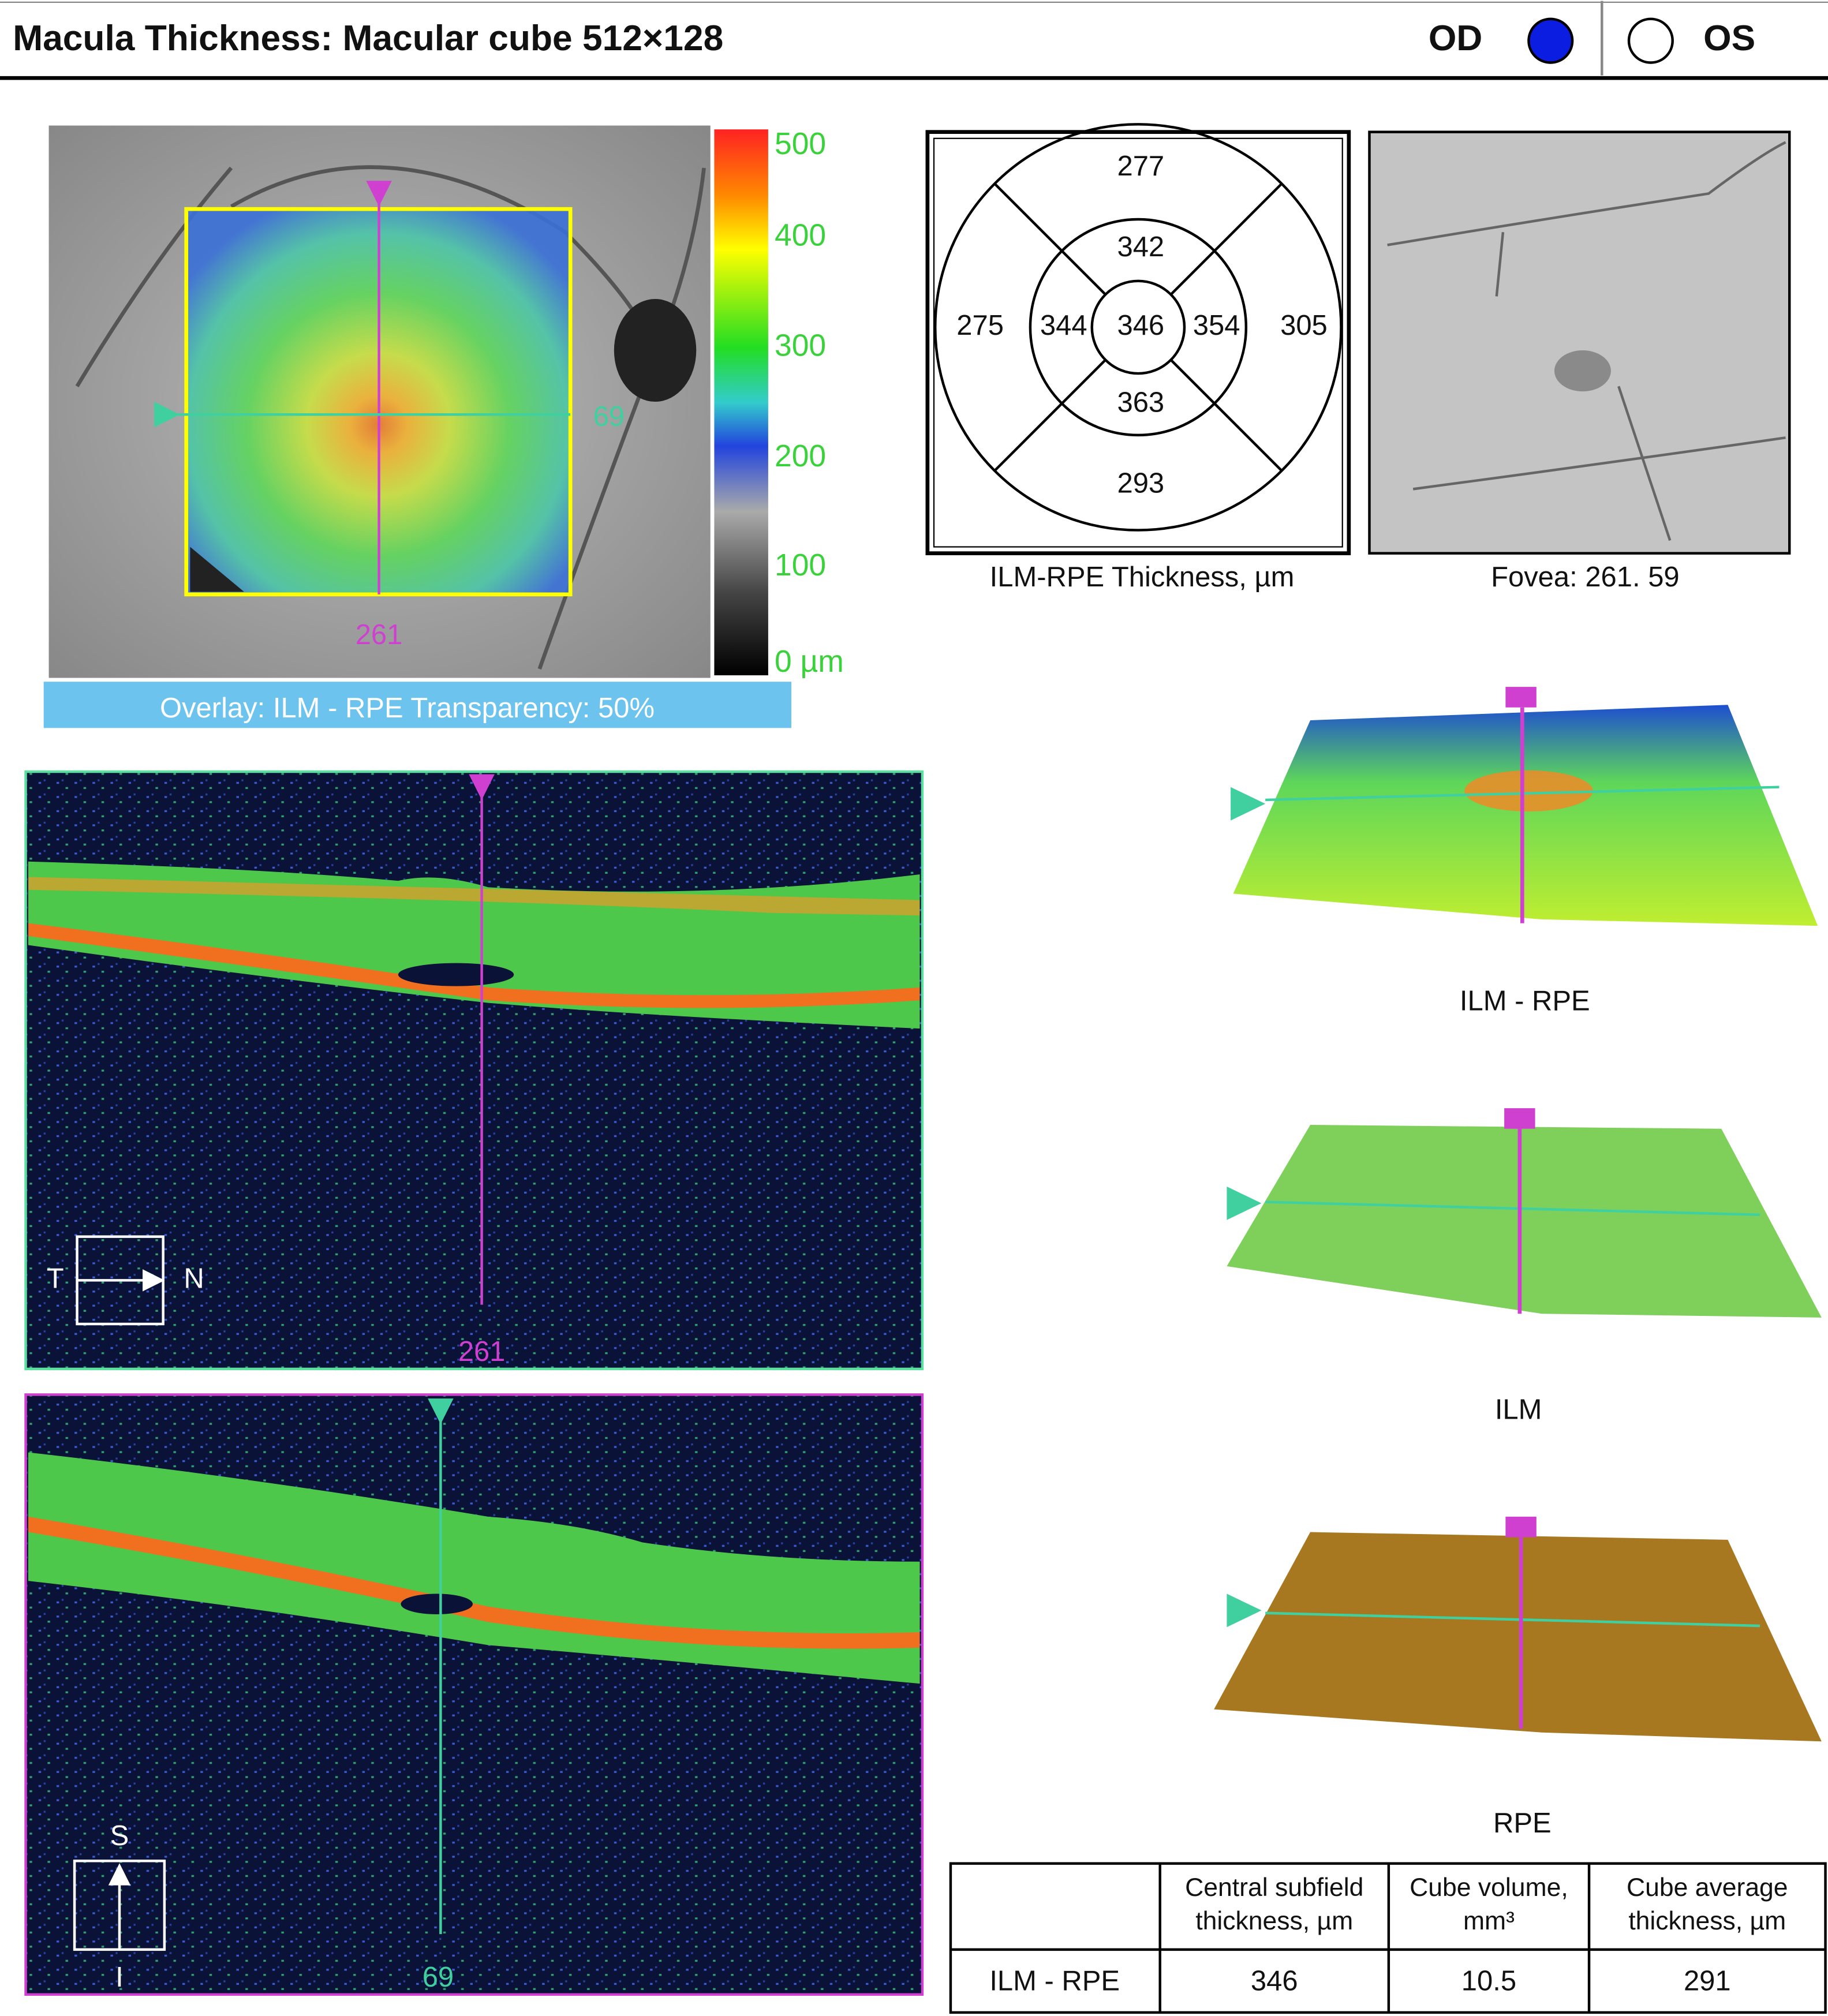  Describe the element at coordinates (1140, 483) in the screenshot. I see `etdrs-value: 293` at that location.